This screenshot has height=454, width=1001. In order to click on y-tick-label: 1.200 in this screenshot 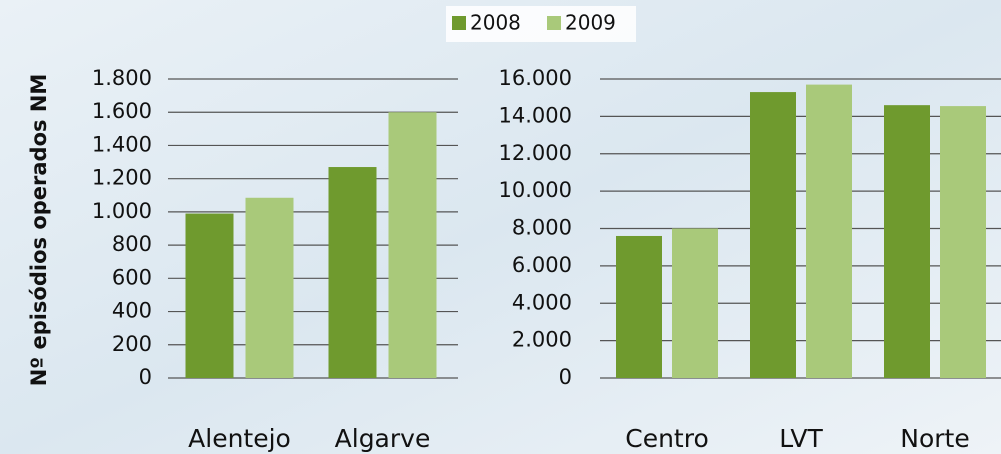, I will do `click(122, 178)`.